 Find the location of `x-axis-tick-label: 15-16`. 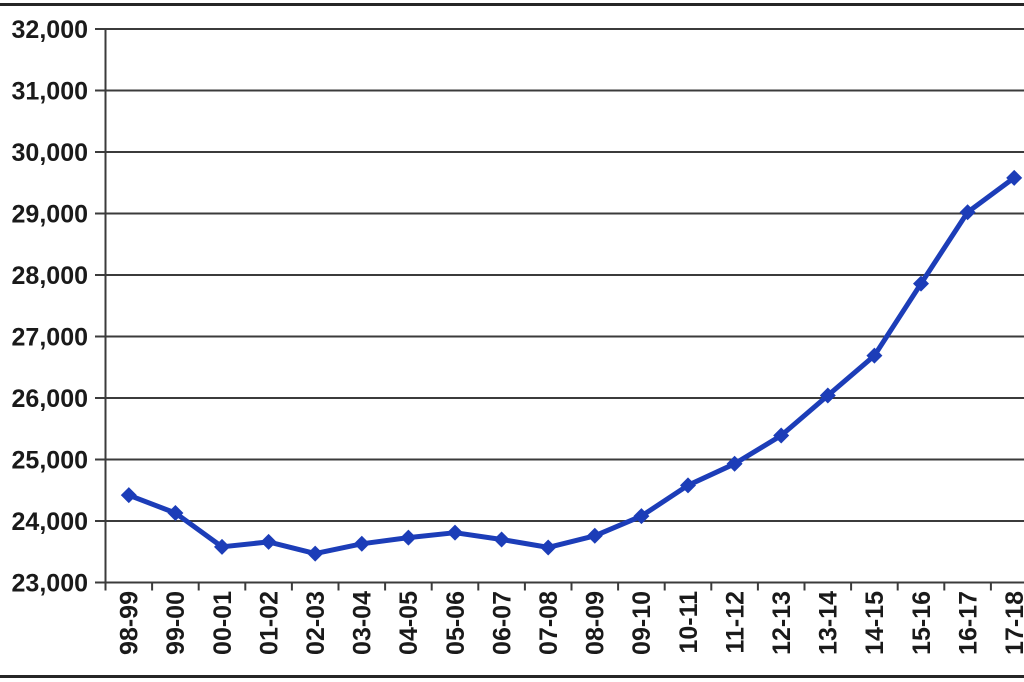

x-axis-tick-label: 15-16 is located at coordinates (922, 623).